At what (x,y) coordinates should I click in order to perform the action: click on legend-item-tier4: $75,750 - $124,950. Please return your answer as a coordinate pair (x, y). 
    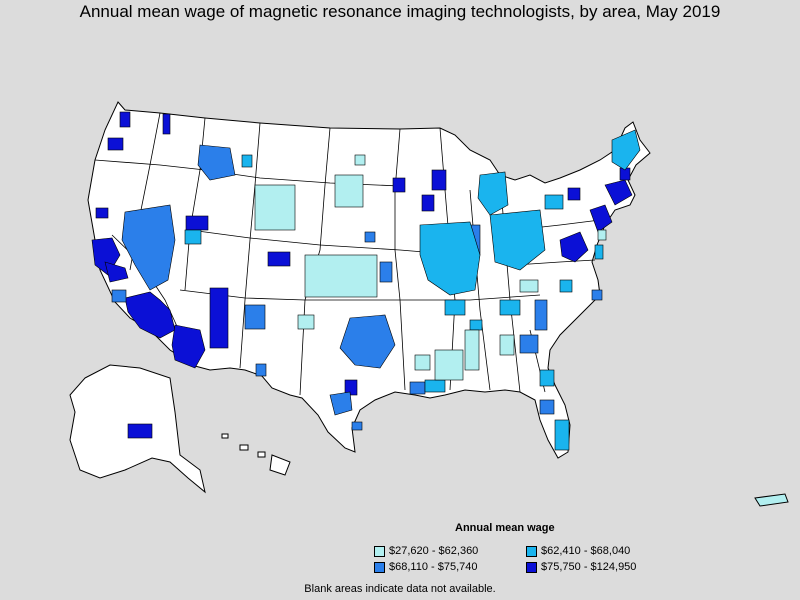
    Looking at the image, I should click on (581, 567).